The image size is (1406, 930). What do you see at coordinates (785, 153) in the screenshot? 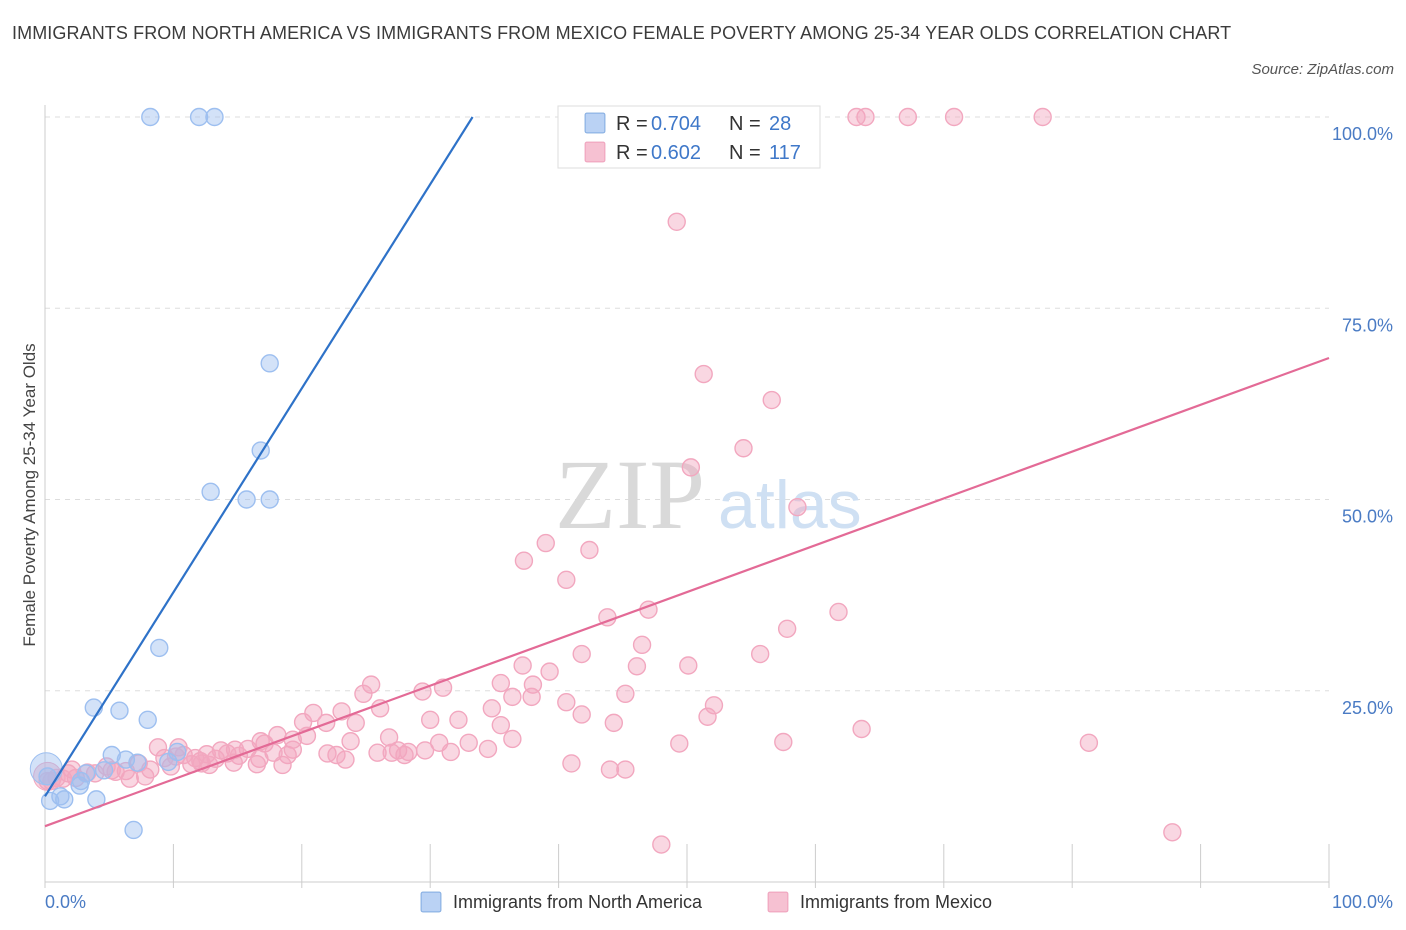
I see `legend-n-value-mexico: 117` at bounding box center [785, 153].